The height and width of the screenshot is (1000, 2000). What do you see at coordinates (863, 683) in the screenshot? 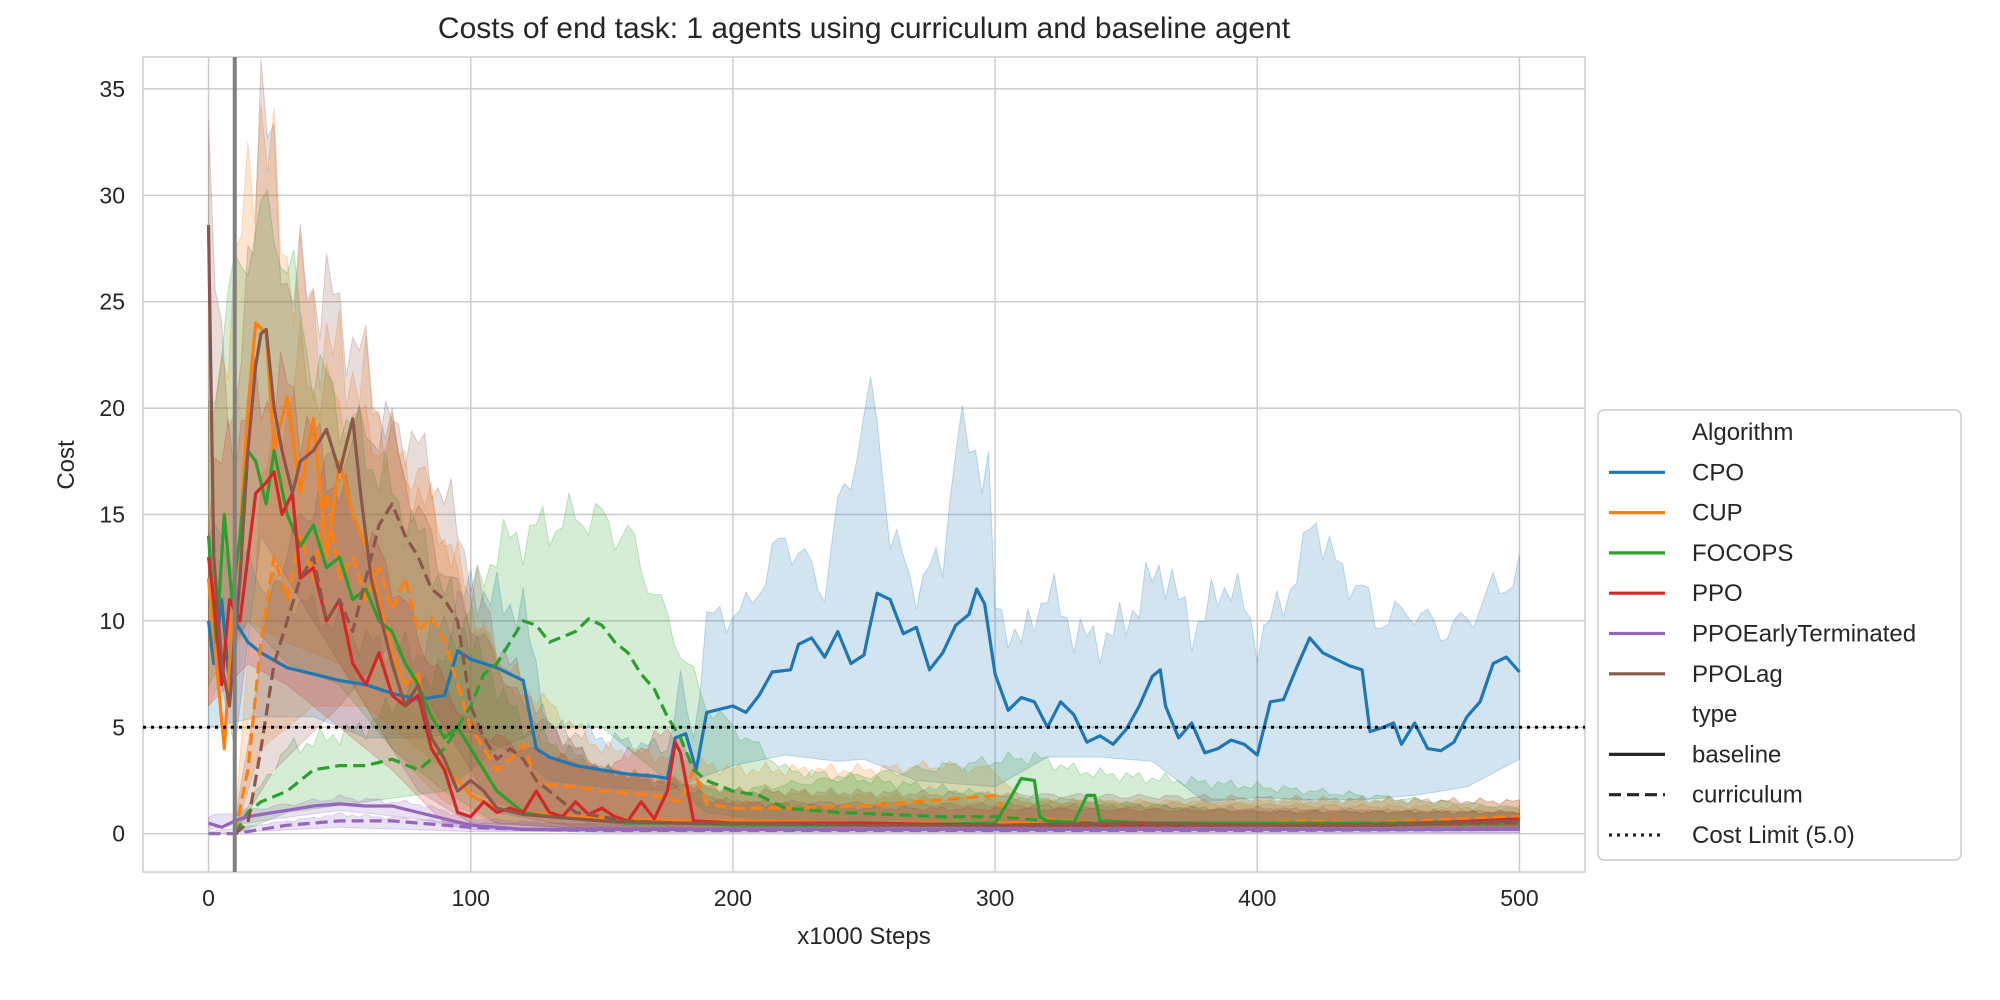
I see `line-cpo-baseline` at bounding box center [863, 683].